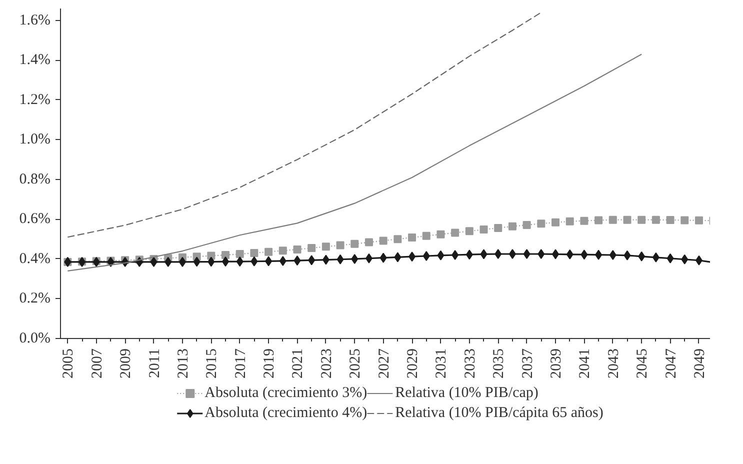 This screenshot has width=743, height=464. Describe the element at coordinates (240, 363) in the screenshot. I see `x-tick-label: 2017` at that location.